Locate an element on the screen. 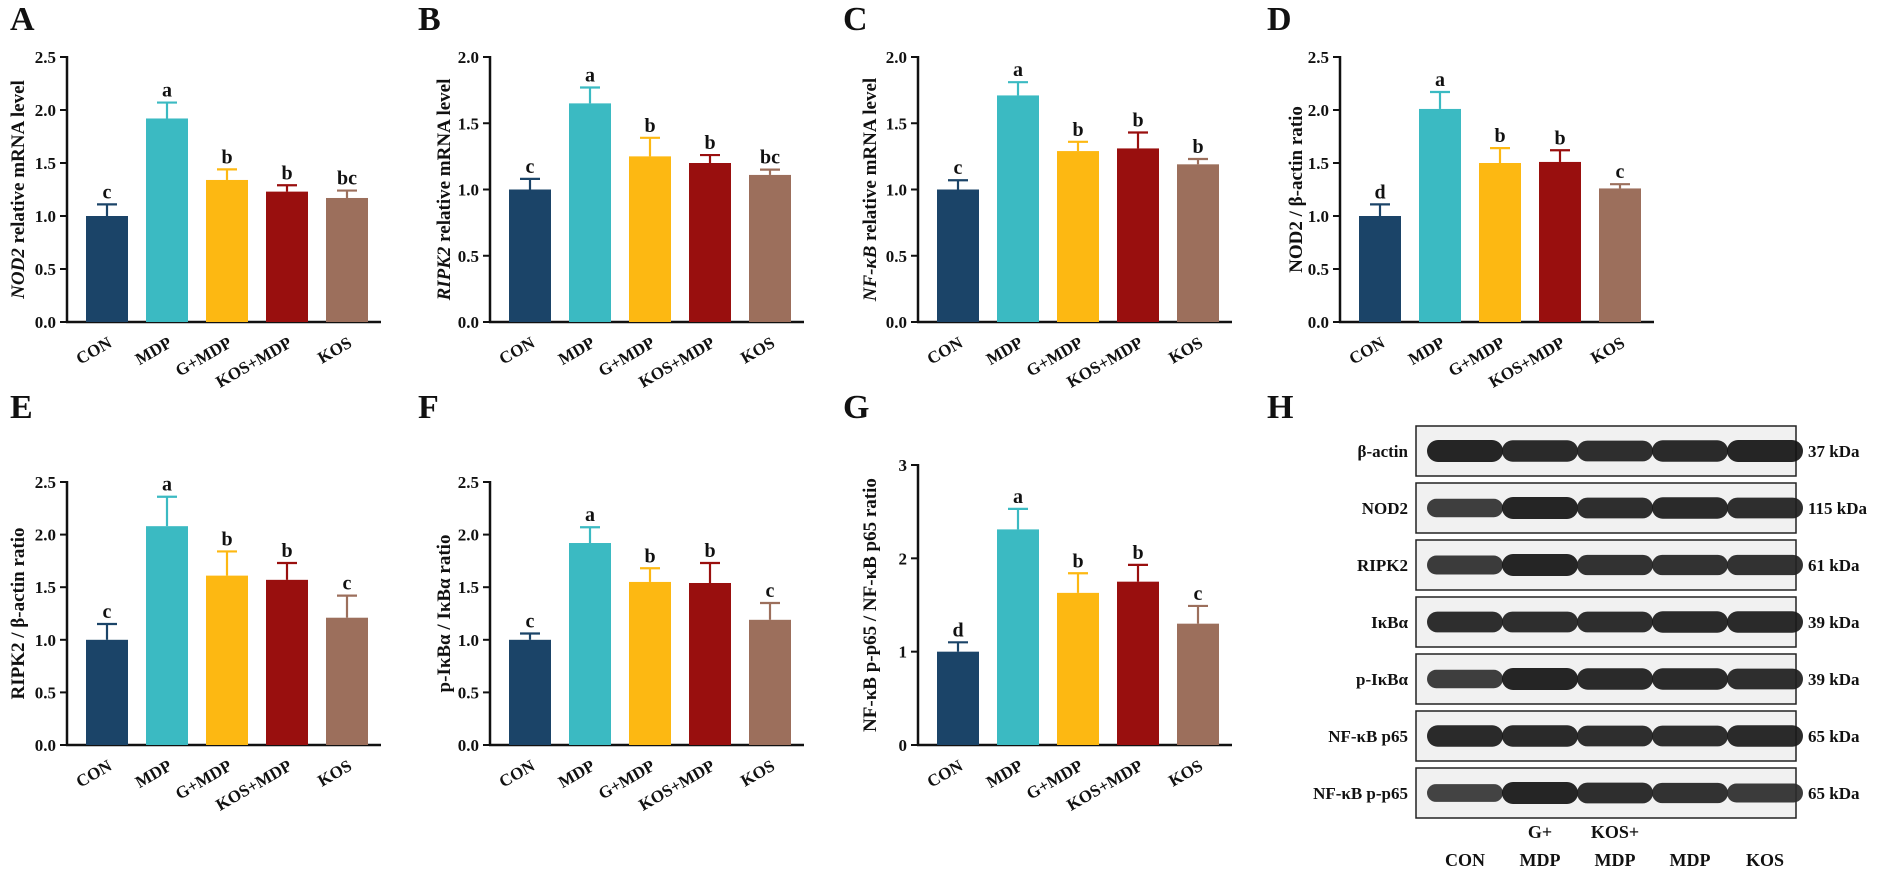 This screenshot has width=1892, height=883. protein-label: IκBα is located at coordinates (1389, 622).